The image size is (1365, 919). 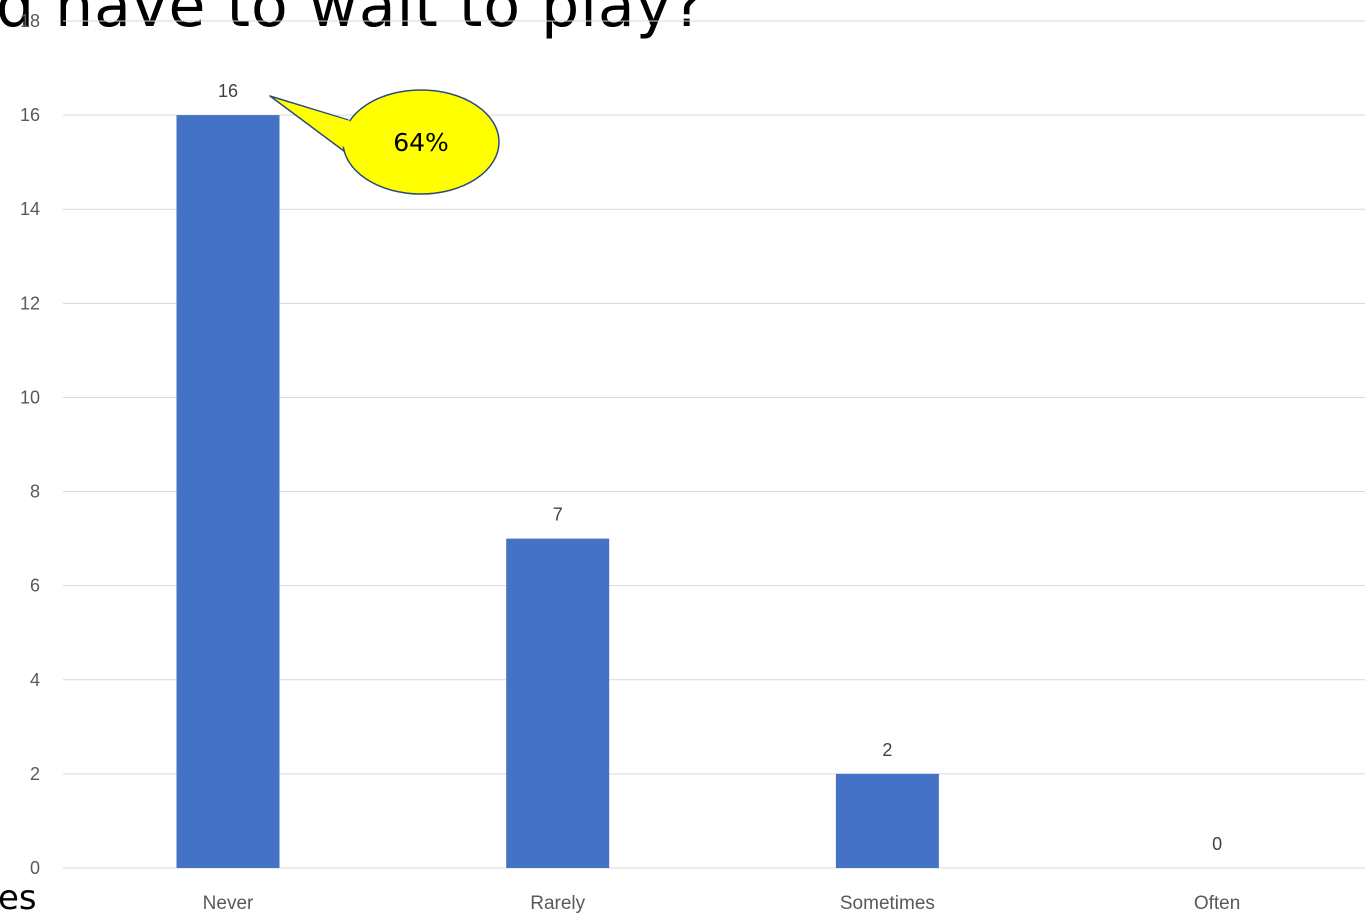 I want to click on data-label: 2, so click(x=887, y=750).